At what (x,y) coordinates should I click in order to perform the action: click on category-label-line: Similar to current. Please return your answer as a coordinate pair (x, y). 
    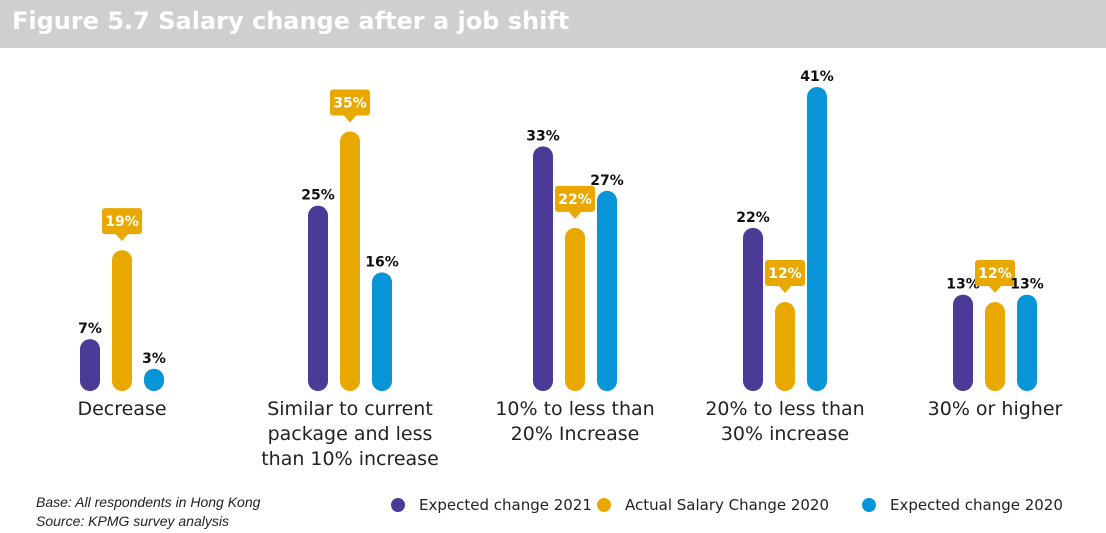
    Looking at the image, I should click on (350, 409).